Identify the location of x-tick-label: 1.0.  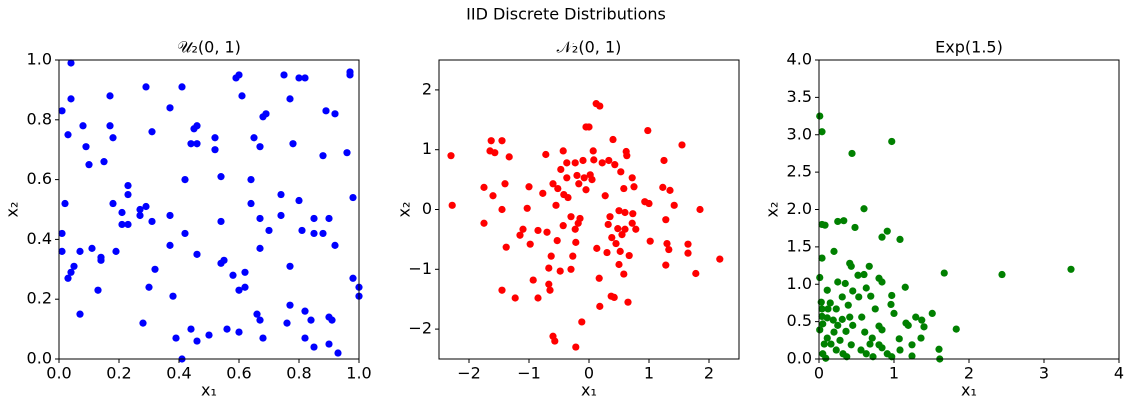
(358, 373).